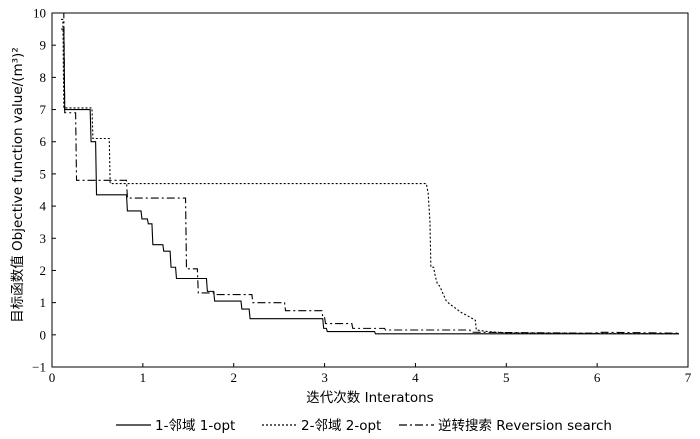  Describe the element at coordinates (43, 109) in the screenshot. I see `y-tick-label: 7` at that location.